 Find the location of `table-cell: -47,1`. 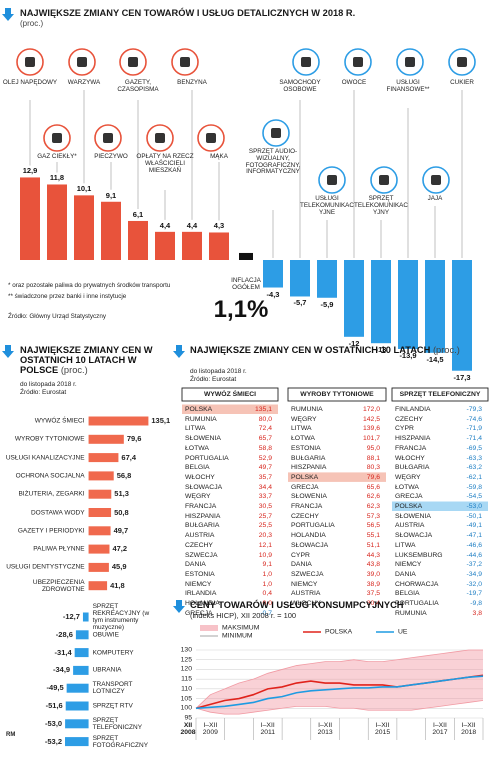

table-cell: -47,1 is located at coordinates (474, 536).